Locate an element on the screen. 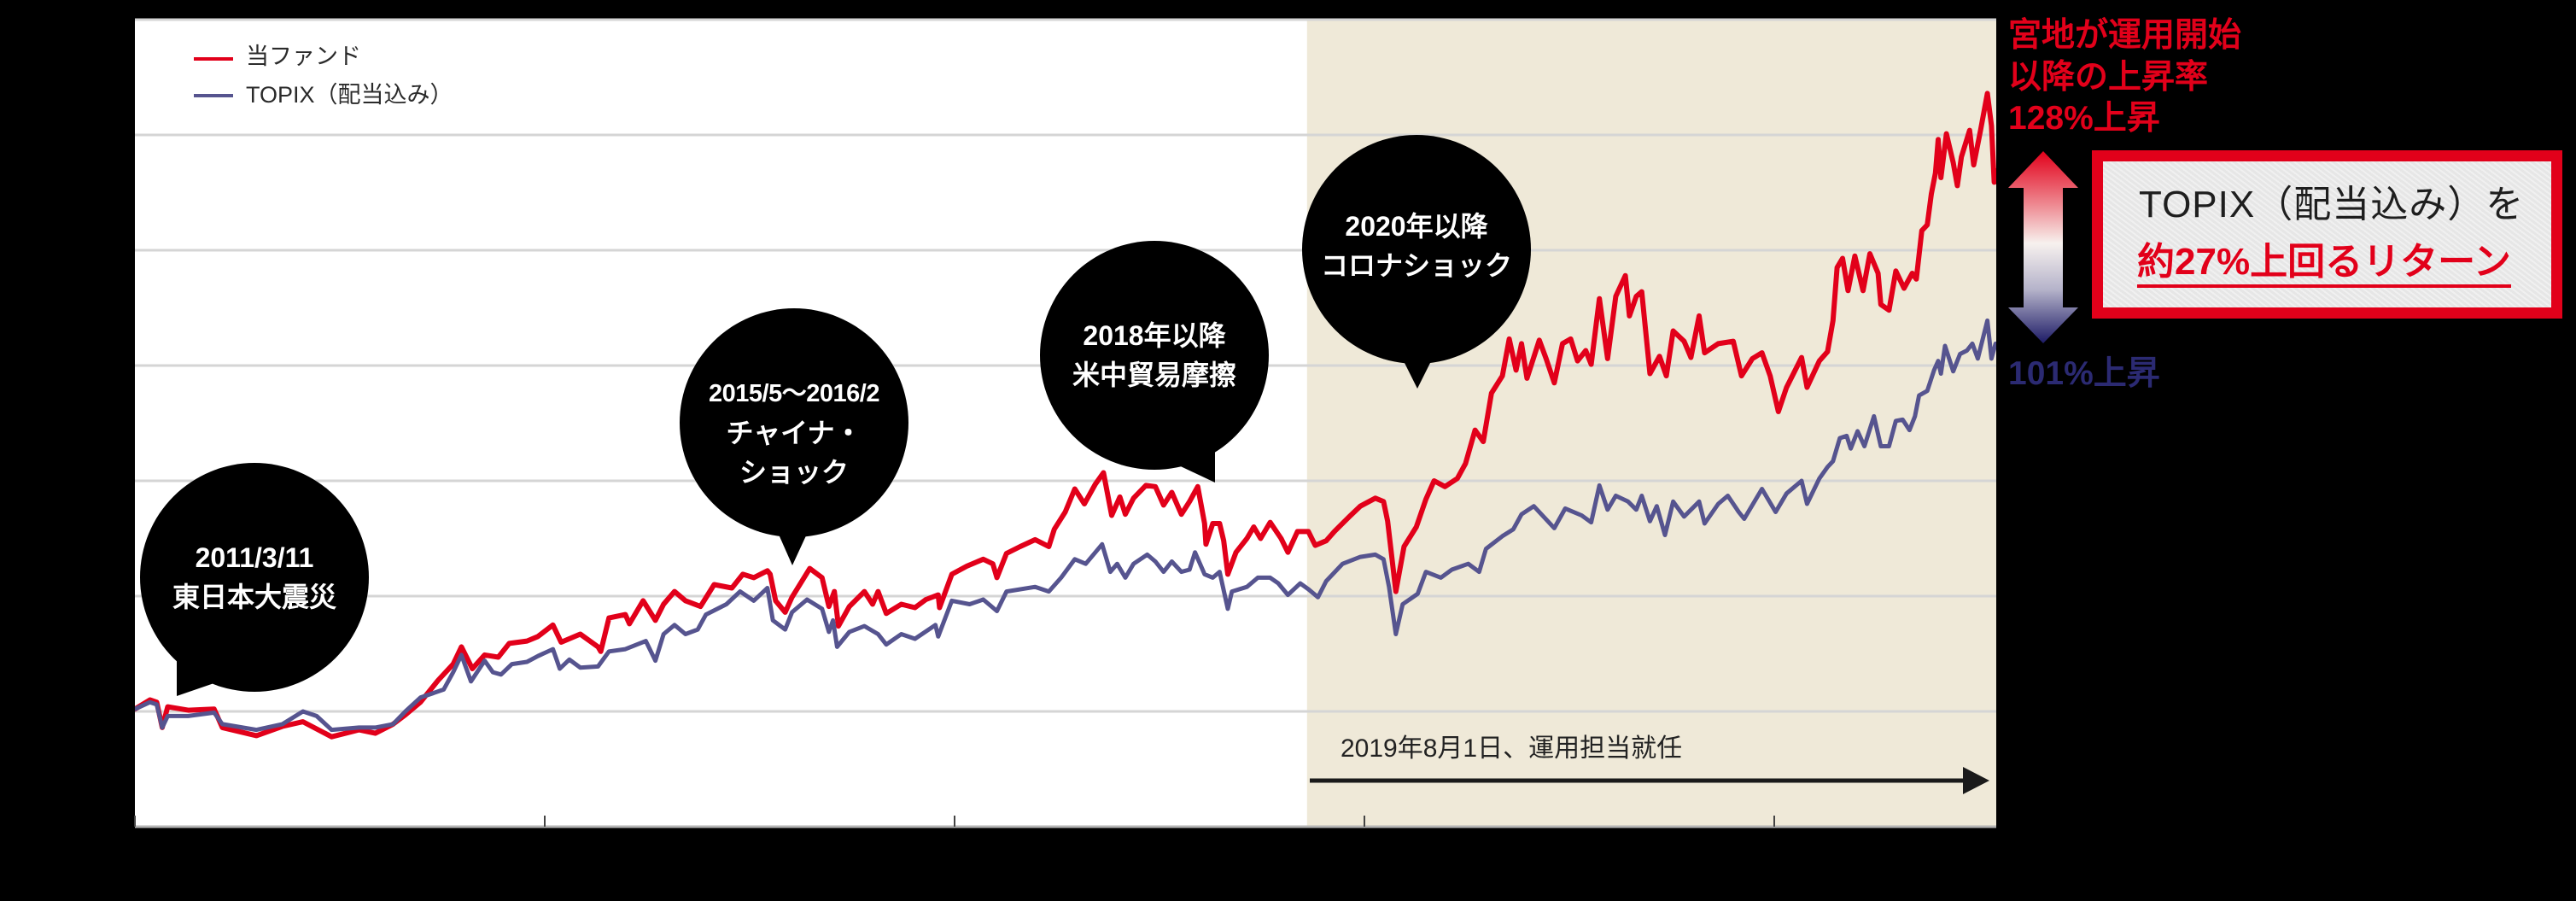 Image resolution: width=2576 pixels, height=901 pixels. bubble-text-china: 2015/5〜2016/2 チャイナ・ ショック is located at coordinates (794, 422).